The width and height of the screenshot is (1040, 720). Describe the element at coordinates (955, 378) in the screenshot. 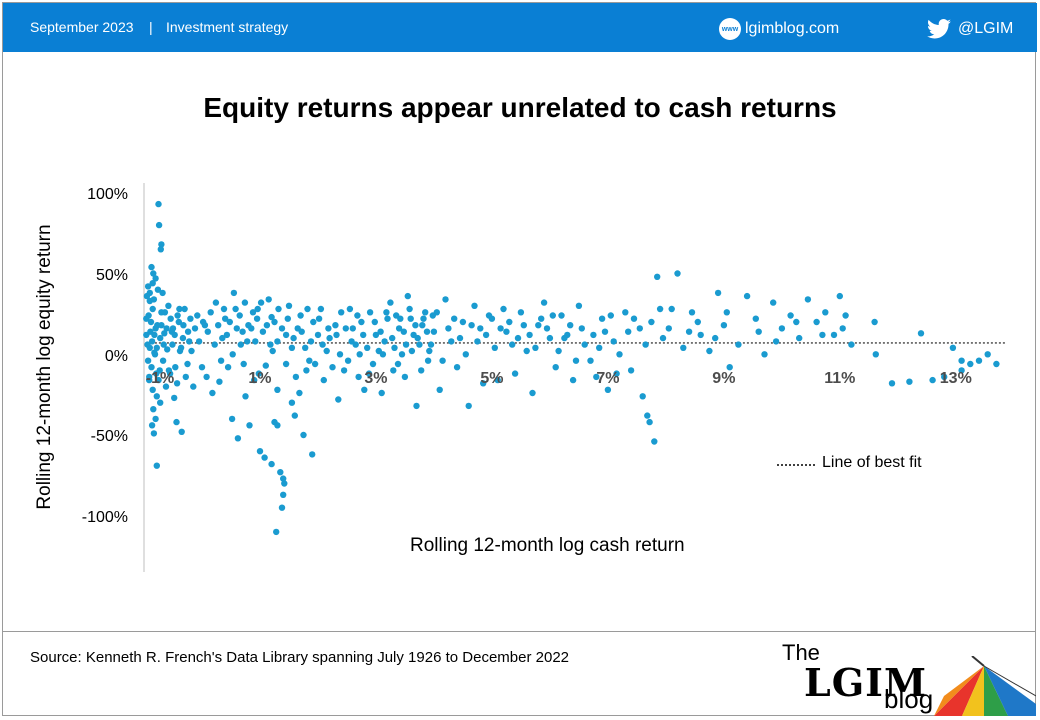

I see `x-tick-label: 13%` at that location.